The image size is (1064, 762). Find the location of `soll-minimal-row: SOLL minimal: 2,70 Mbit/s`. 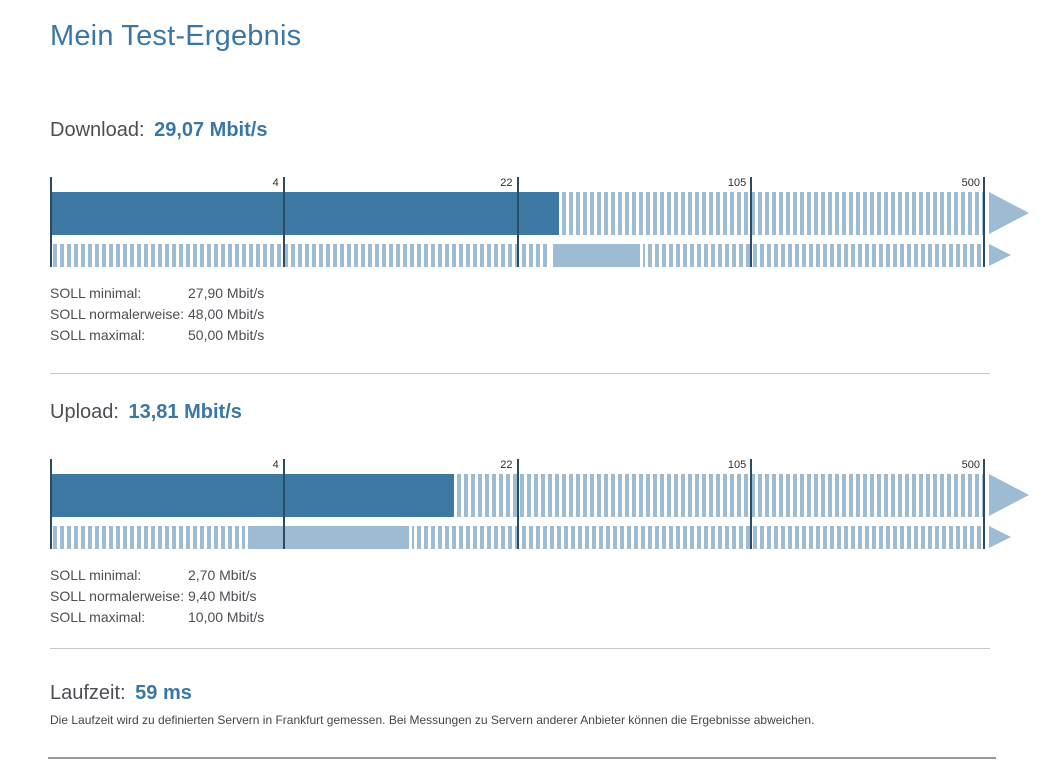

soll-minimal-row: SOLL minimal: 2,70 Mbit/s is located at coordinates (157, 575).